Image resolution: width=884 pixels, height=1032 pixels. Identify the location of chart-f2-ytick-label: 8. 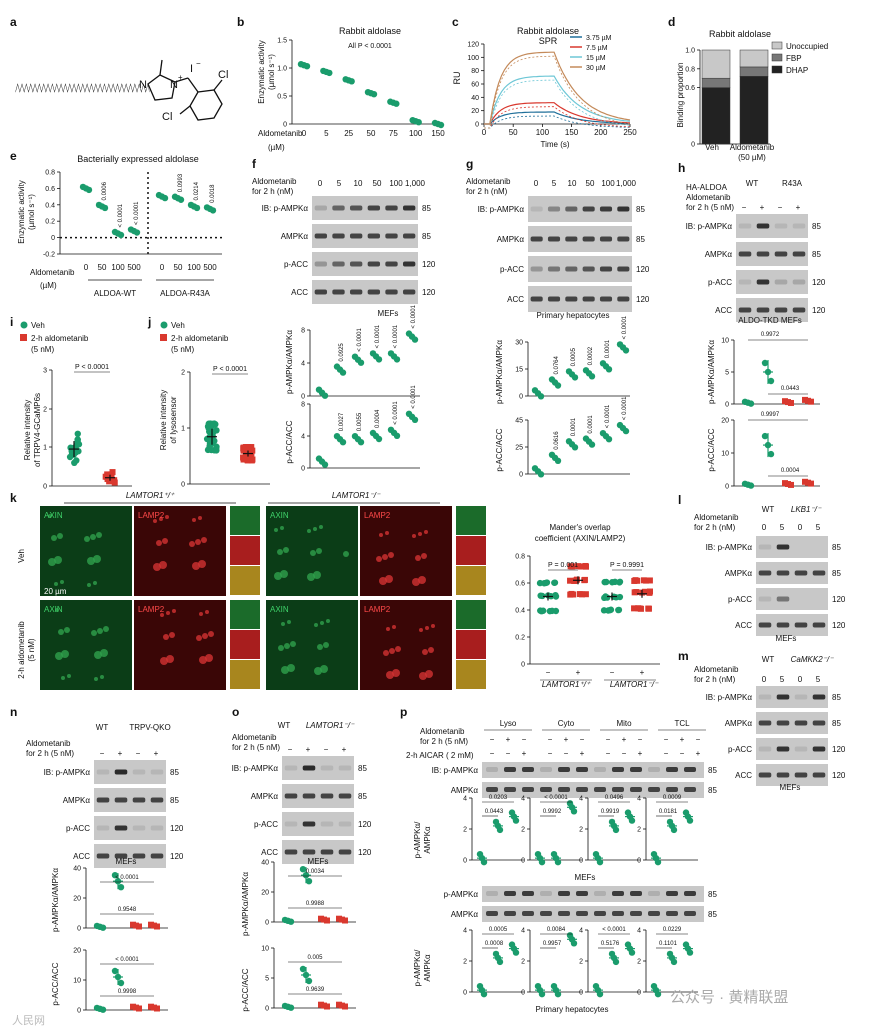
(303, 405).